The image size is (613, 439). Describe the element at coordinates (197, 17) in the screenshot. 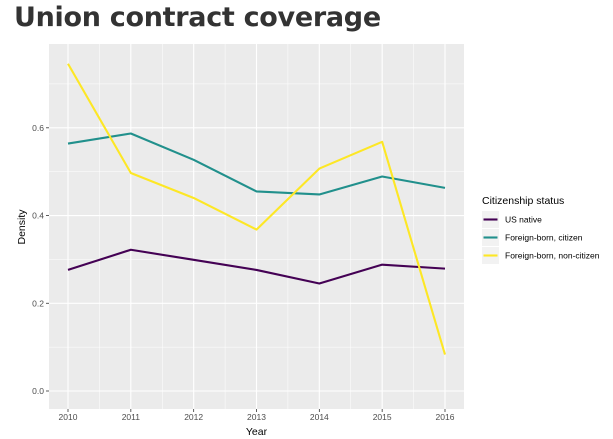

I see `chart-title: Union contract coverage` at that location.